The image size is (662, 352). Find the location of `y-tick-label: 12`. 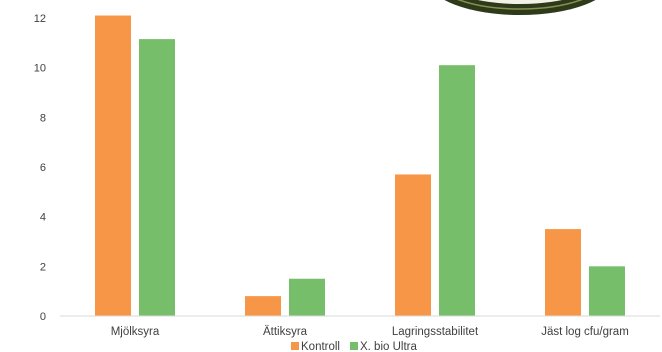

y-tick-label: 12 is located at coordinates (40, 19).